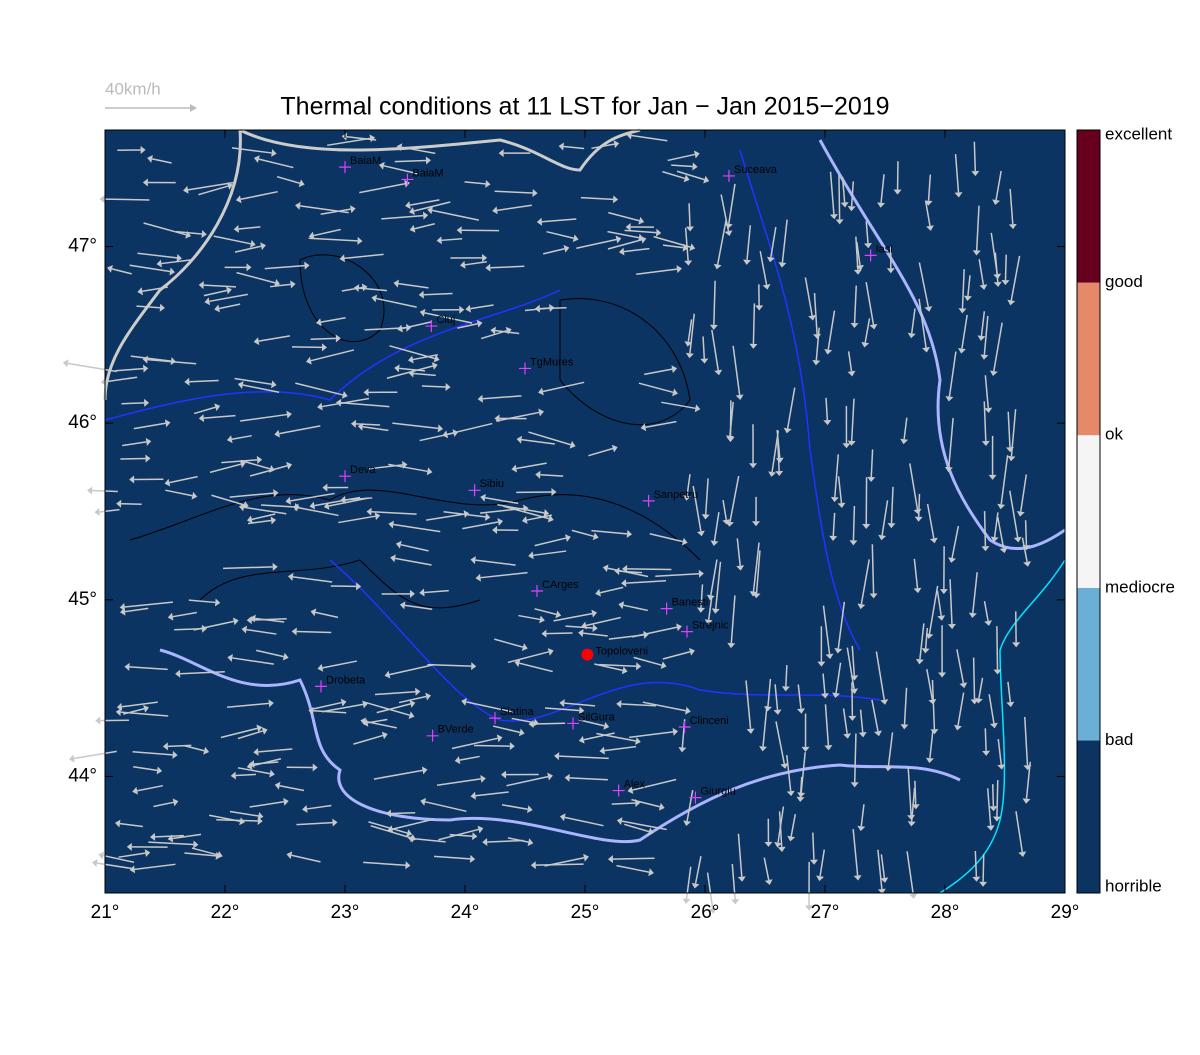 The image size is (1200, 1055). Describe the element at coordinates (105, 912) in the screenshot. I see `x-tick-label: 21°` at that location.